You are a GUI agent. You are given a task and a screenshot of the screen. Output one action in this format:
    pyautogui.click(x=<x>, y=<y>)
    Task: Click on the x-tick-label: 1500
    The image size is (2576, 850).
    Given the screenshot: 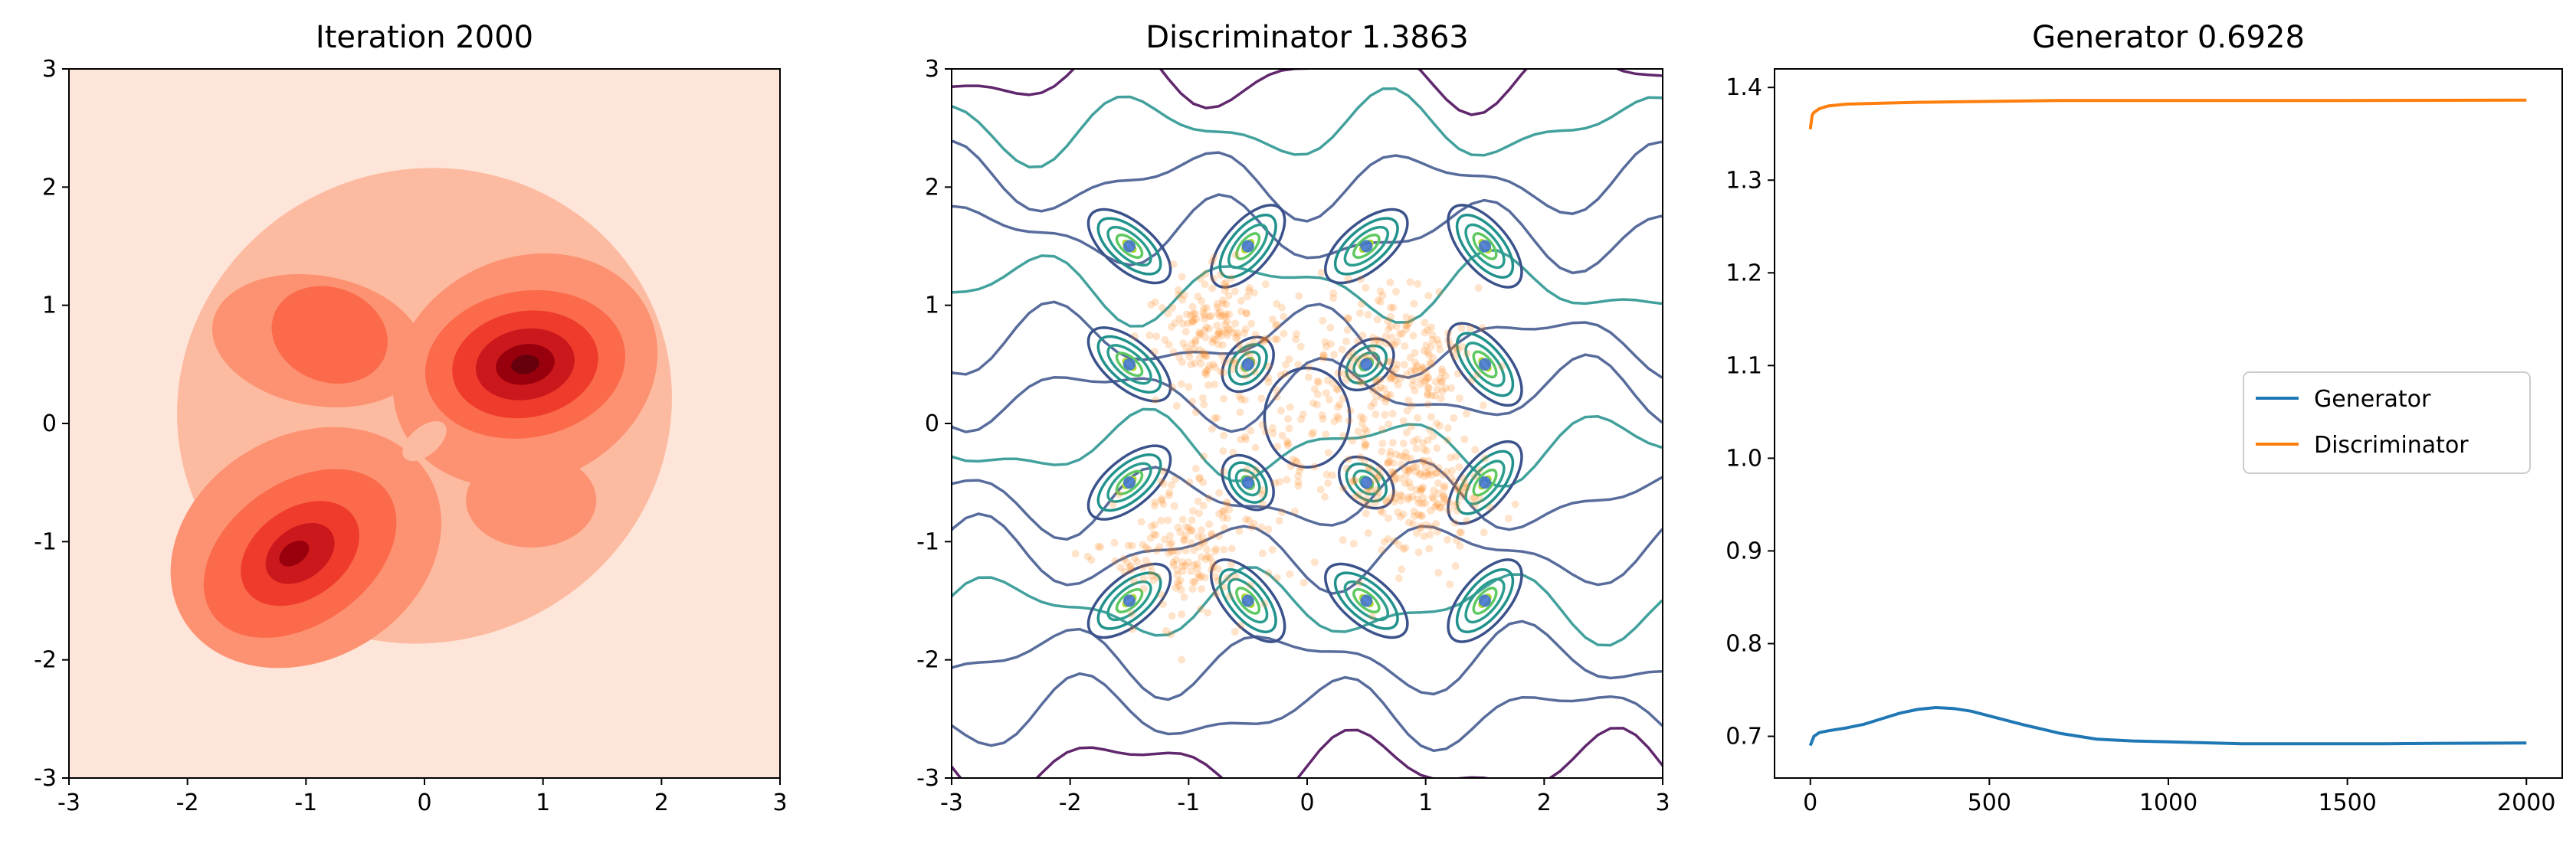 What is the action you would take?
    pyautogui.click(x=2347, y=803)
    